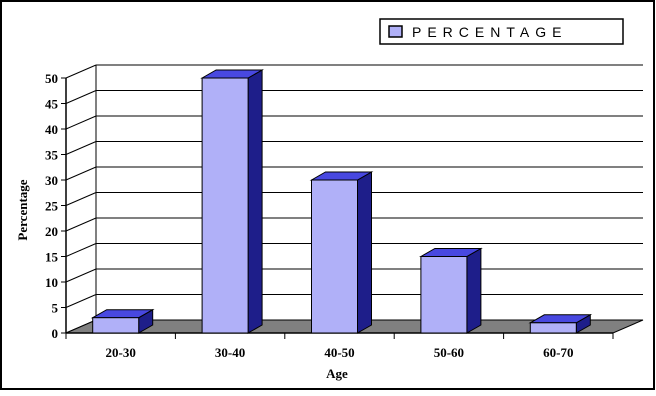 The image size is (656, 396). I want to click on y-tick-label: 25, so click(52, 206).